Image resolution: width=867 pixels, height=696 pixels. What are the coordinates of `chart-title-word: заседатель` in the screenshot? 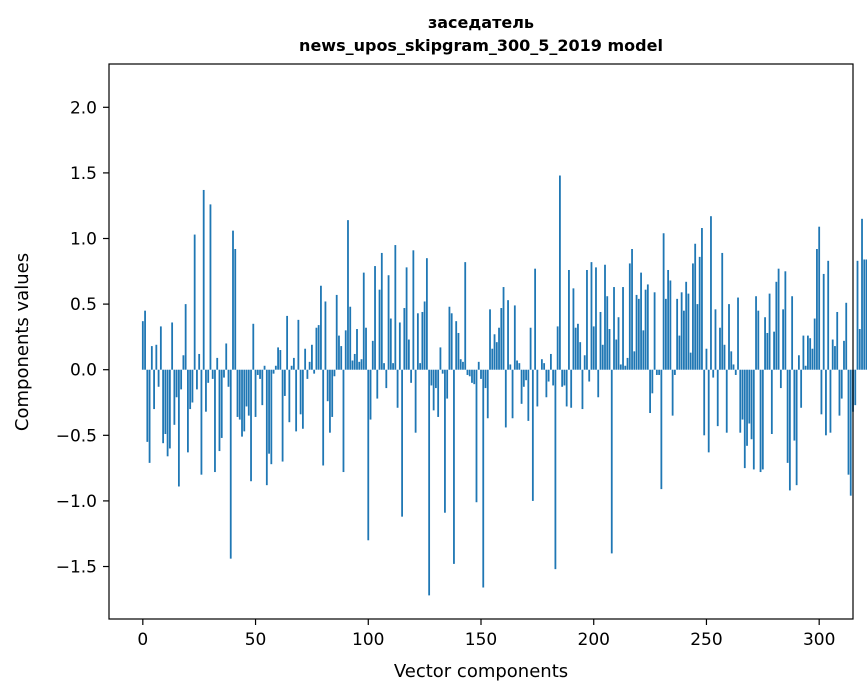 It's located at (481, 22).